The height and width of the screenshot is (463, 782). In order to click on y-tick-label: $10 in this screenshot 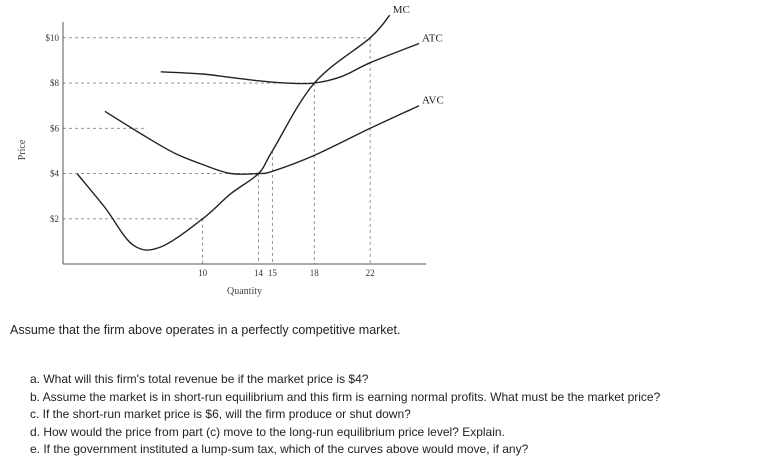, I will do `click(53, 38)`.